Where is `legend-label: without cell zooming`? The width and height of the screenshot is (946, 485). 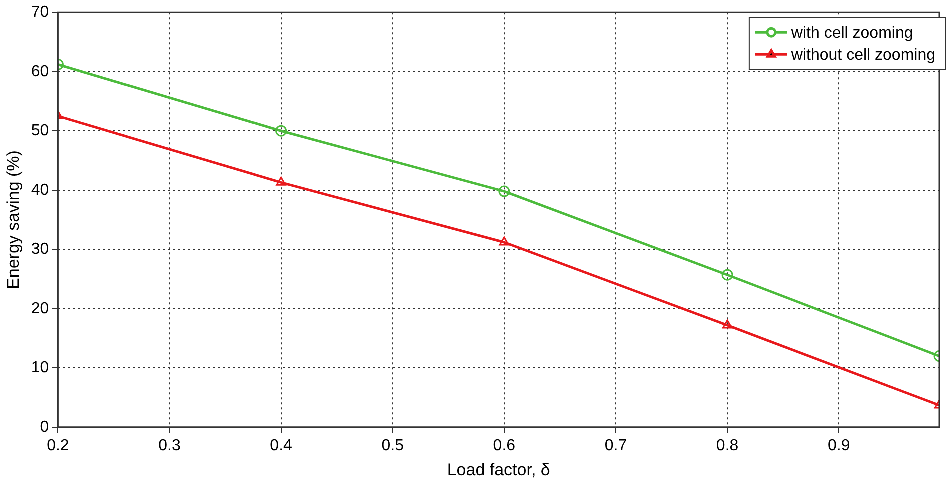 legend-label: without cell zooming is located at coordinates (863, 55).